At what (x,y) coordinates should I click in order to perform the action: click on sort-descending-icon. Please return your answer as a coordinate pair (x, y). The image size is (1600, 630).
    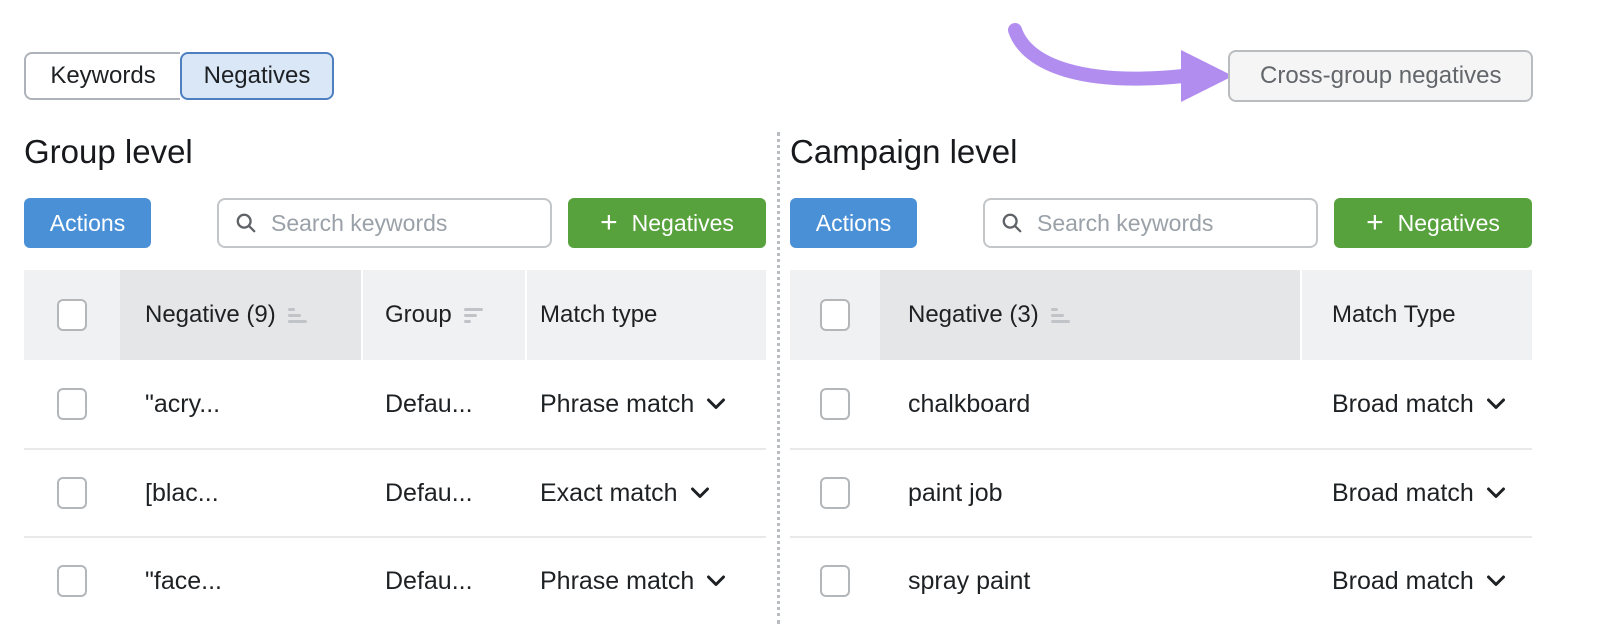
    Looking at the image, I should click on (473, 315).